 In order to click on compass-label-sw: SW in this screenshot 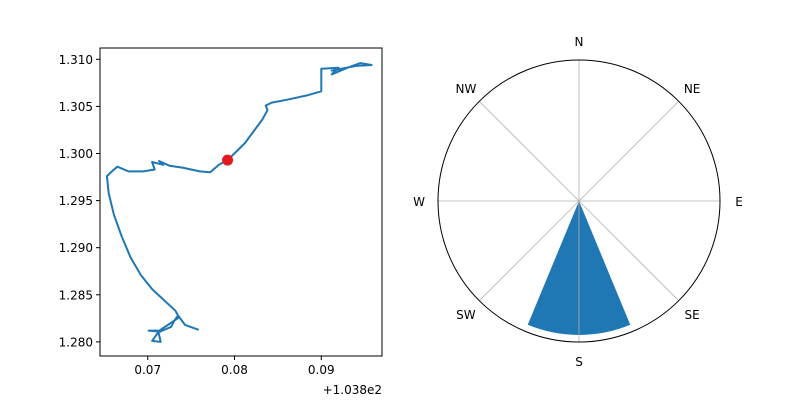, I will do `click(466, 315)`.